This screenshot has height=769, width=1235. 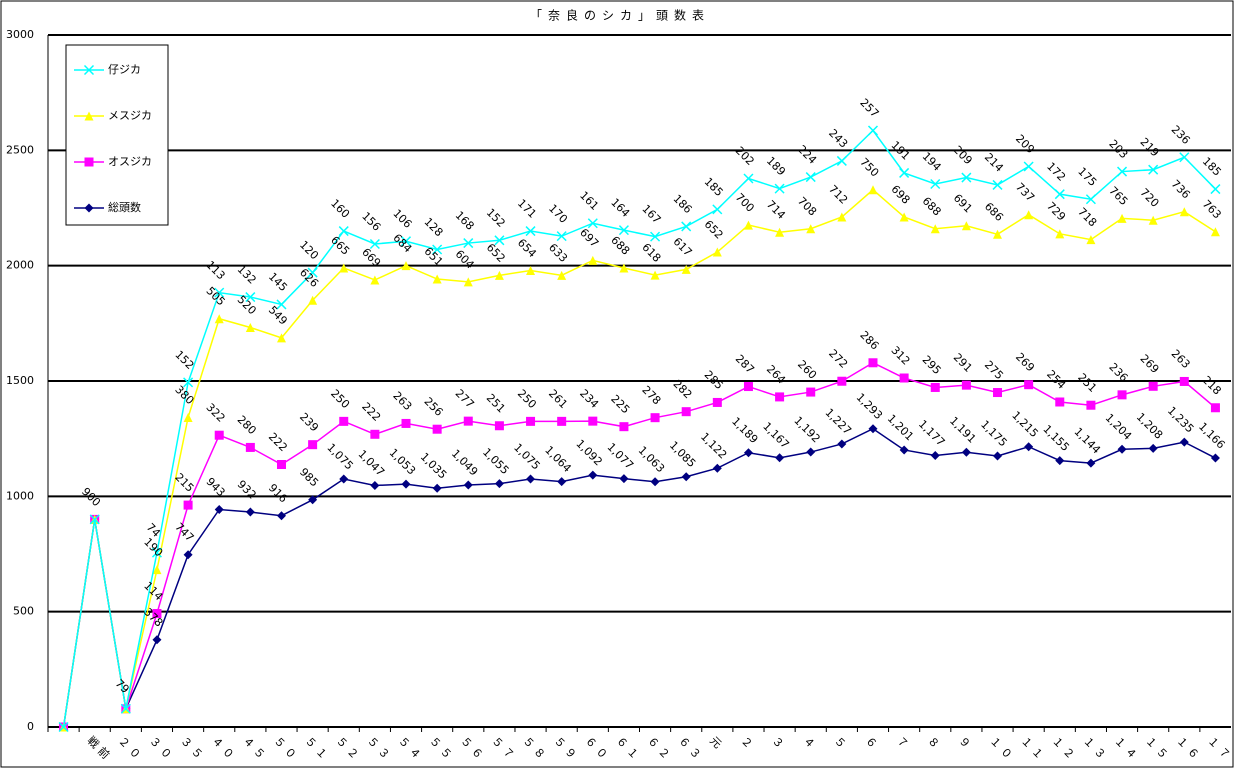 I want to click on y-tick-label: 0, so click(x=30, y=726).